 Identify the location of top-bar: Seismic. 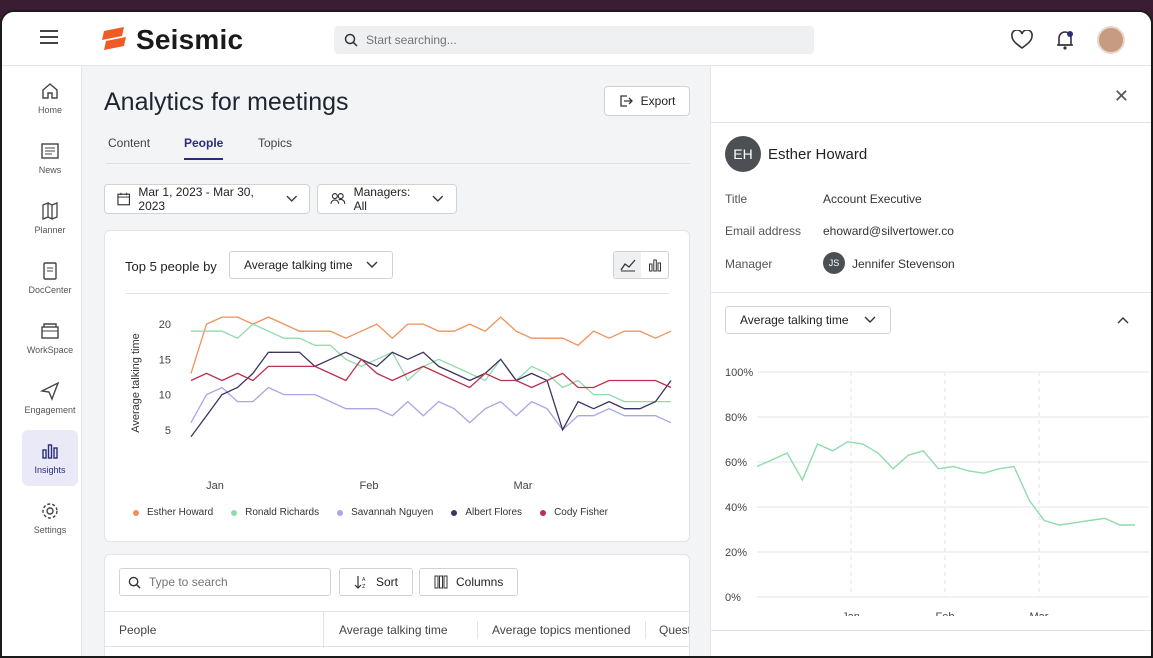
(576, 39).